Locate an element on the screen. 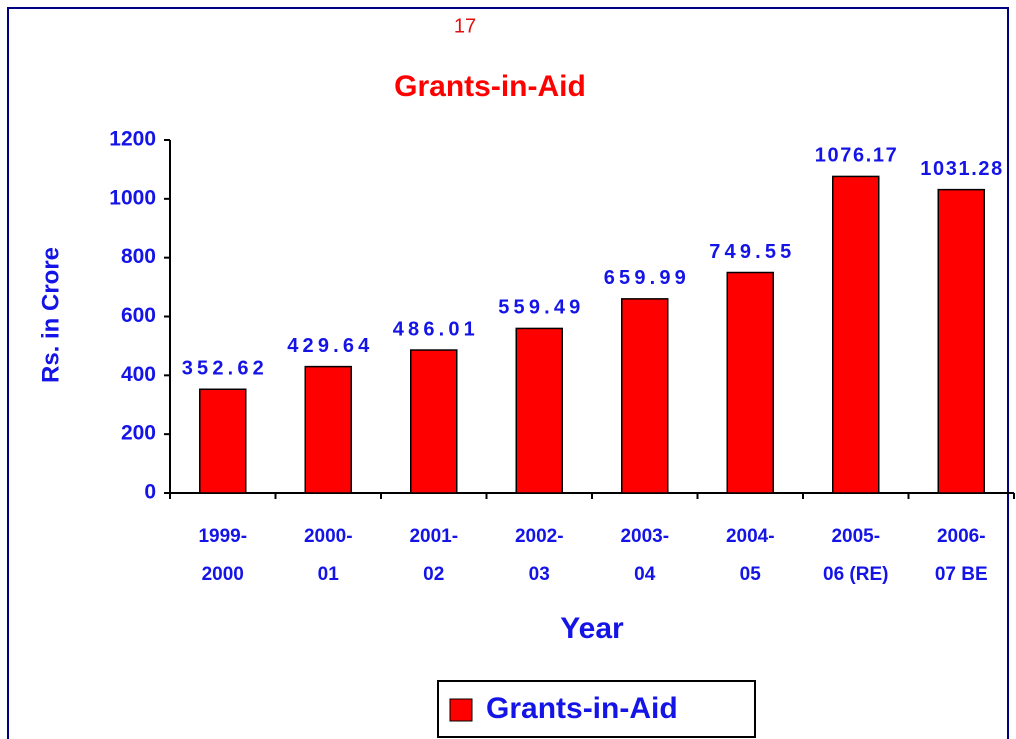 The width and height of the screenshot is (1016, 739). legend-box is located at coordinates (596, 709).